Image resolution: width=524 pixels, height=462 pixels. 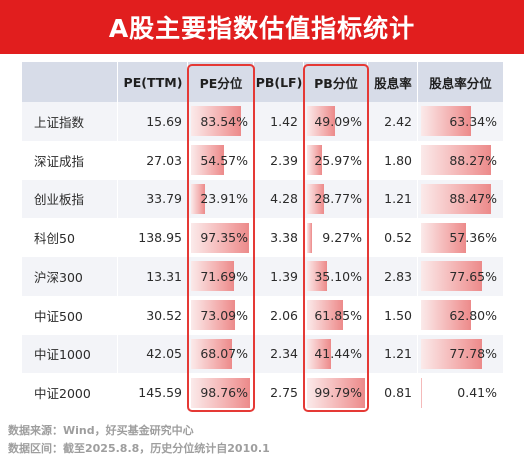 I want to click on cell-pe-ttm: 27.03, so click(x=164, y=160).